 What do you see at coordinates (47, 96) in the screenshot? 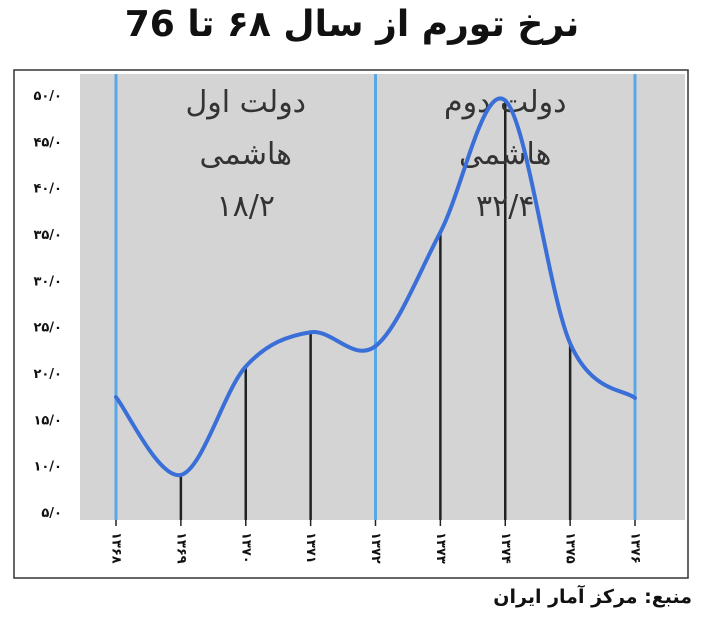
I see `y-tick-label: ۵۰/۰` at bounding box center [47, 96].